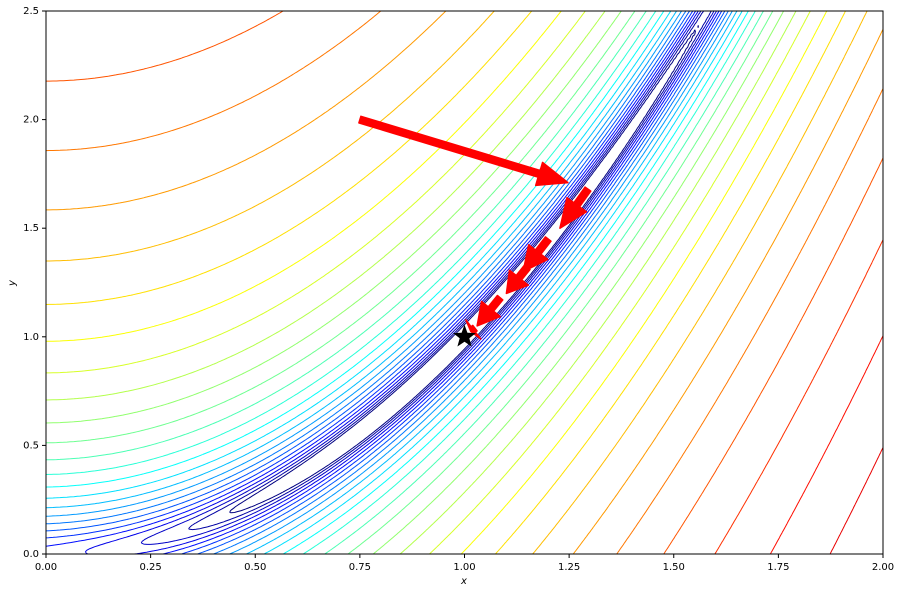  I want to click on y-tick-label: 1.5, so click(31, 228).